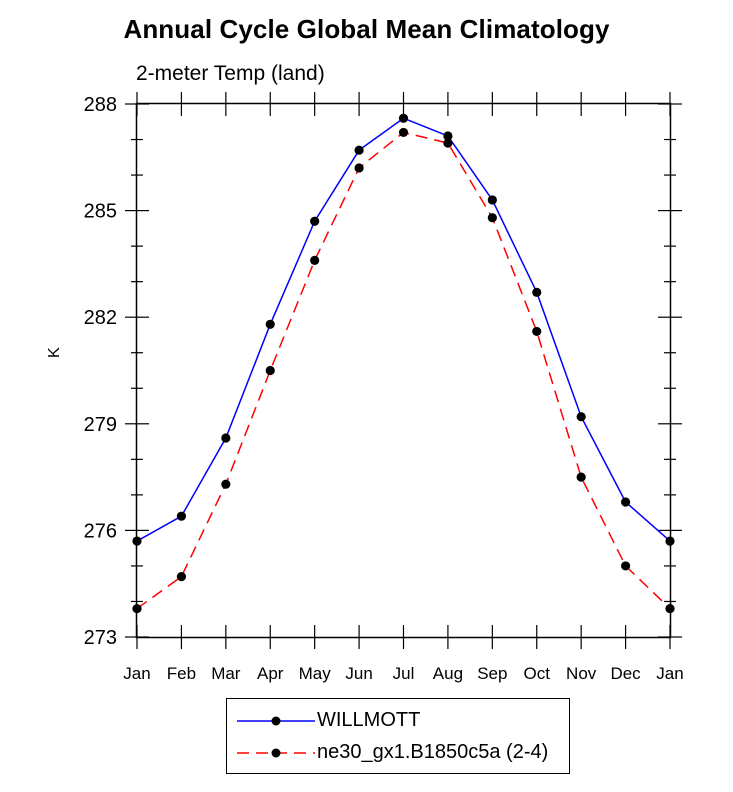  I want to click on x-tick-label: Nov, so click(581, 673).